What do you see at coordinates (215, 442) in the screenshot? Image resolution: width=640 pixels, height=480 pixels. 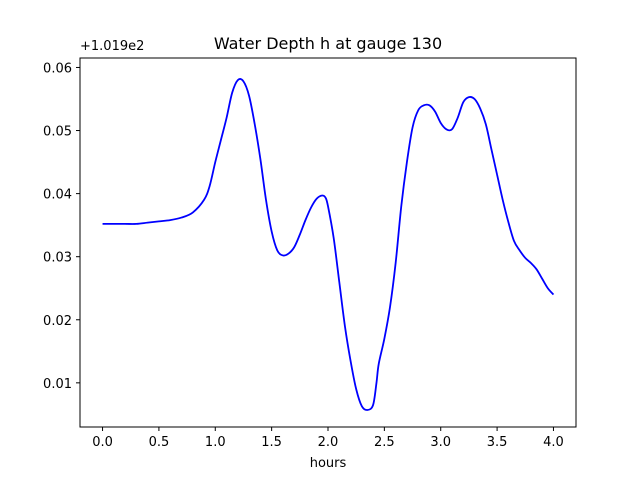 I see `x-tick-label: 1.0` at bounding box center [215, 442].